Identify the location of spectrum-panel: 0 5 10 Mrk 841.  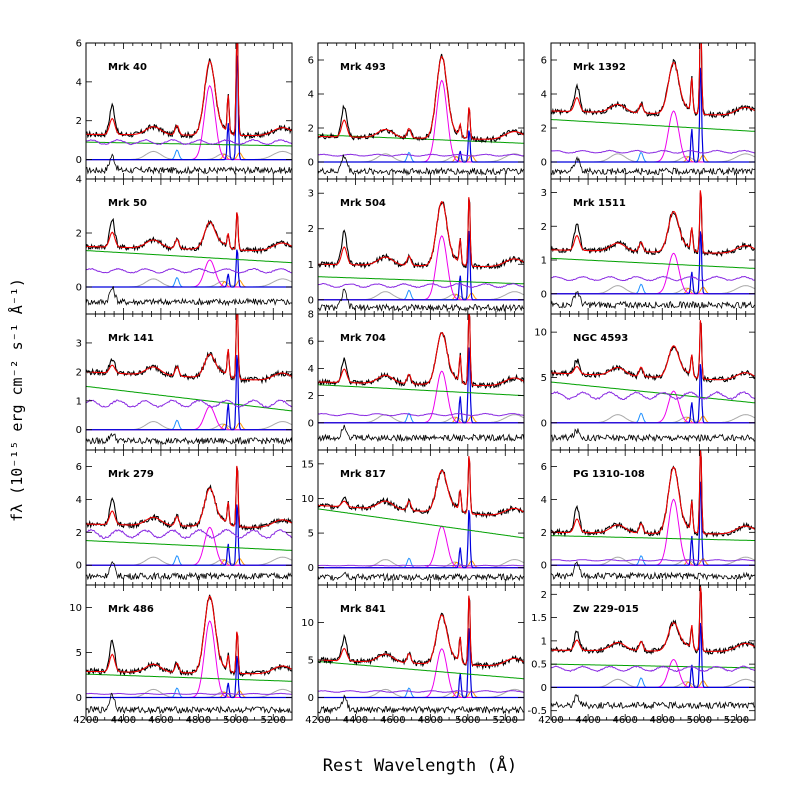
(413, 652).